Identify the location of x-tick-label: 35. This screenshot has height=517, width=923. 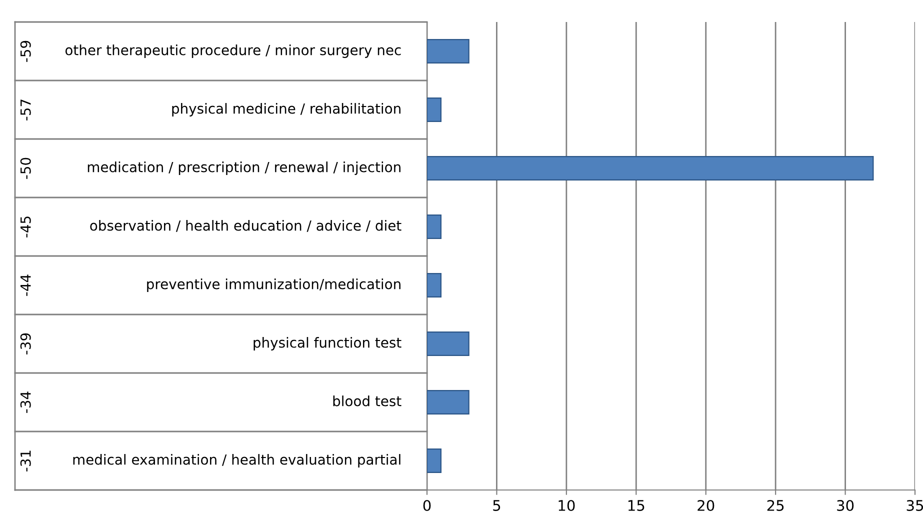
(914, 506).